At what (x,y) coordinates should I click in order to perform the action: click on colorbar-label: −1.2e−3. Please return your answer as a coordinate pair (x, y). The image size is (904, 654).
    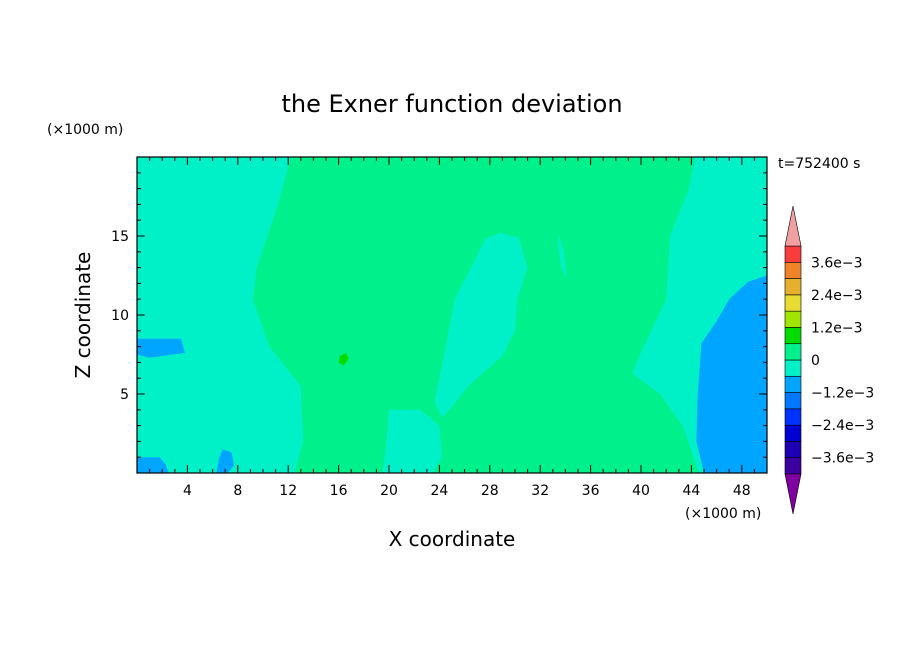
    Looking at the image, I should click on (842, 394).